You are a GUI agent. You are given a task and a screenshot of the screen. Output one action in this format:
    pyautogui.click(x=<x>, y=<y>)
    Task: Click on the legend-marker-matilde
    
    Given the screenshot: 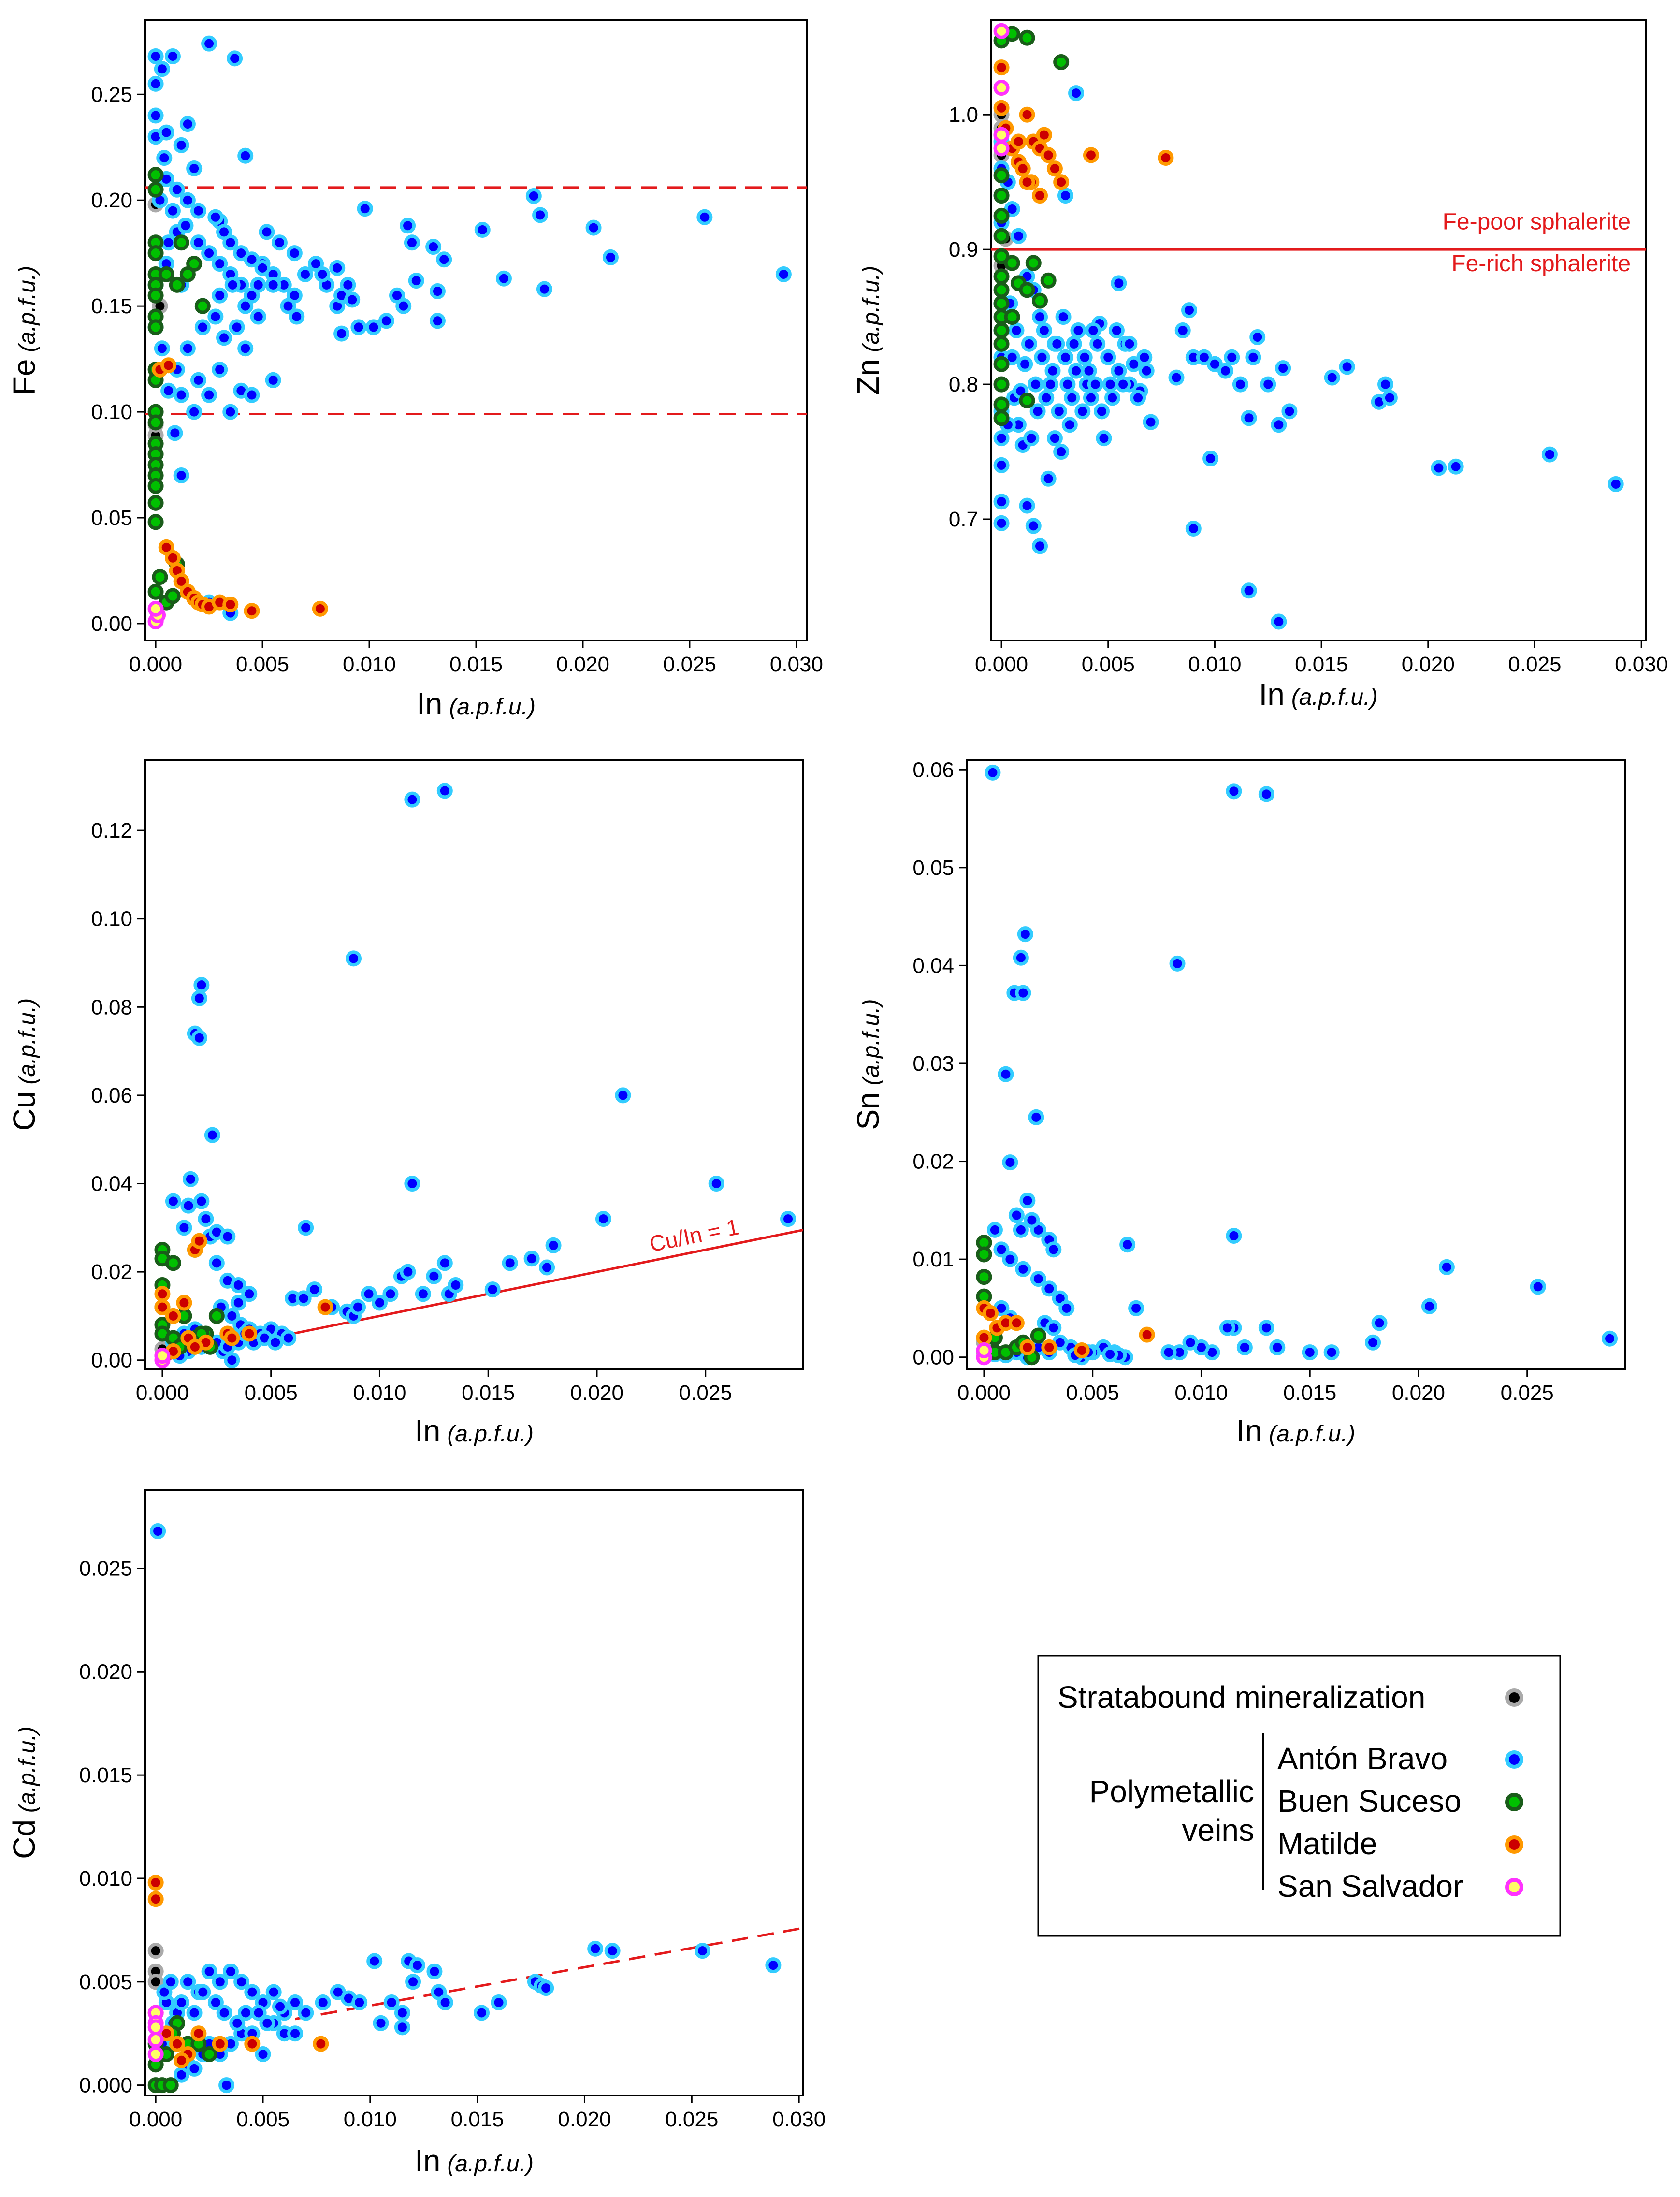 What is the action you would take?
    pyautogui.click(x=1514, y=1845)
    